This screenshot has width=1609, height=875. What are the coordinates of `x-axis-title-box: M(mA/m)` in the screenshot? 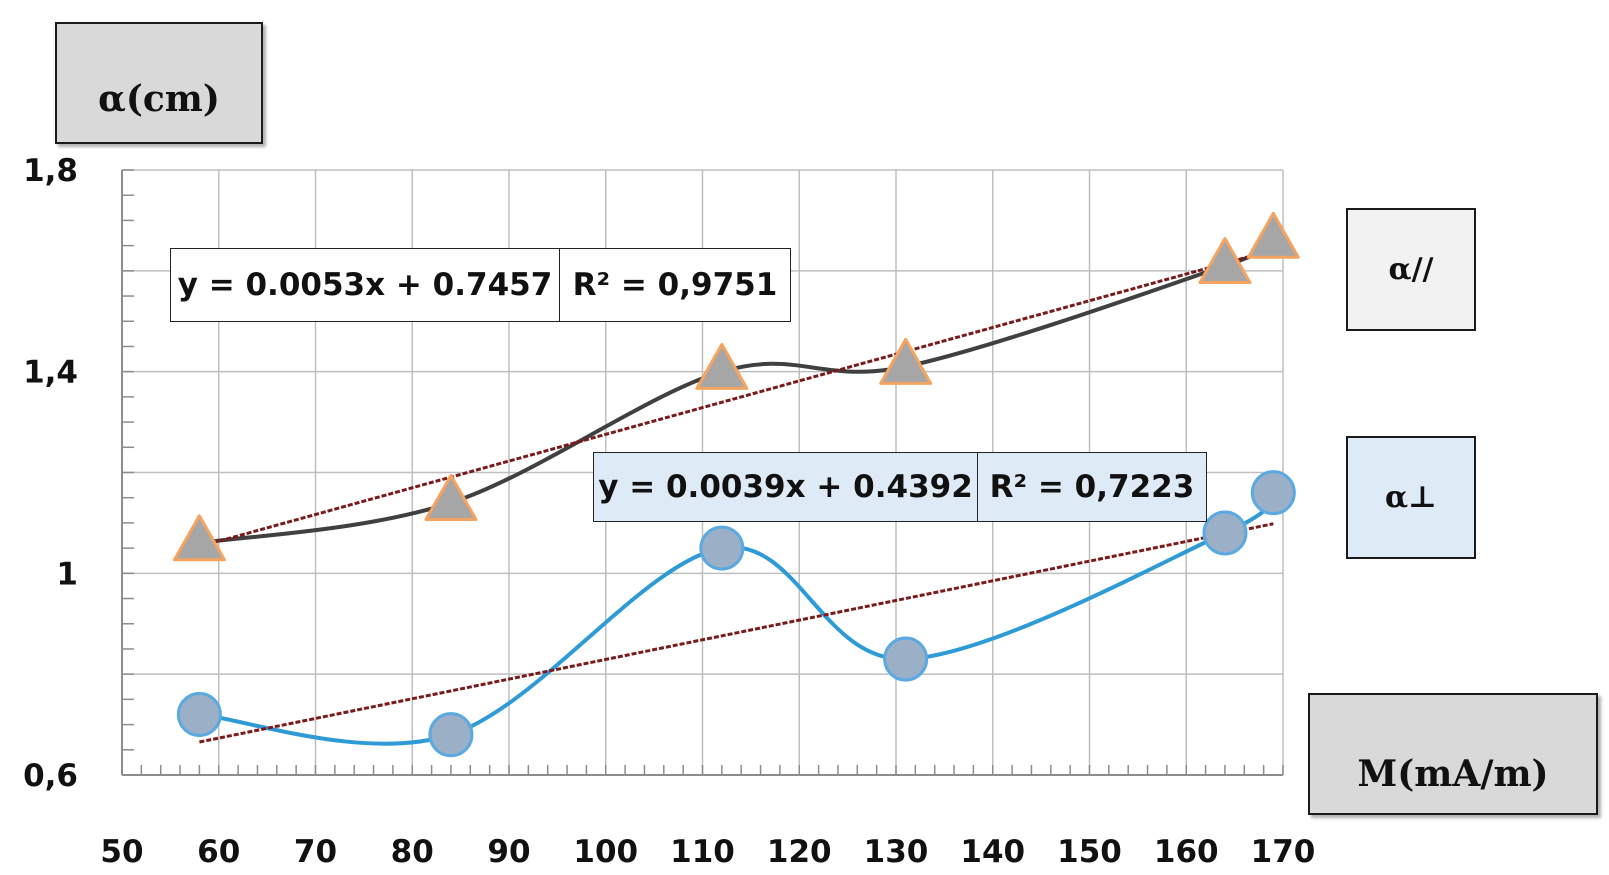 It's located at (1453, 754).